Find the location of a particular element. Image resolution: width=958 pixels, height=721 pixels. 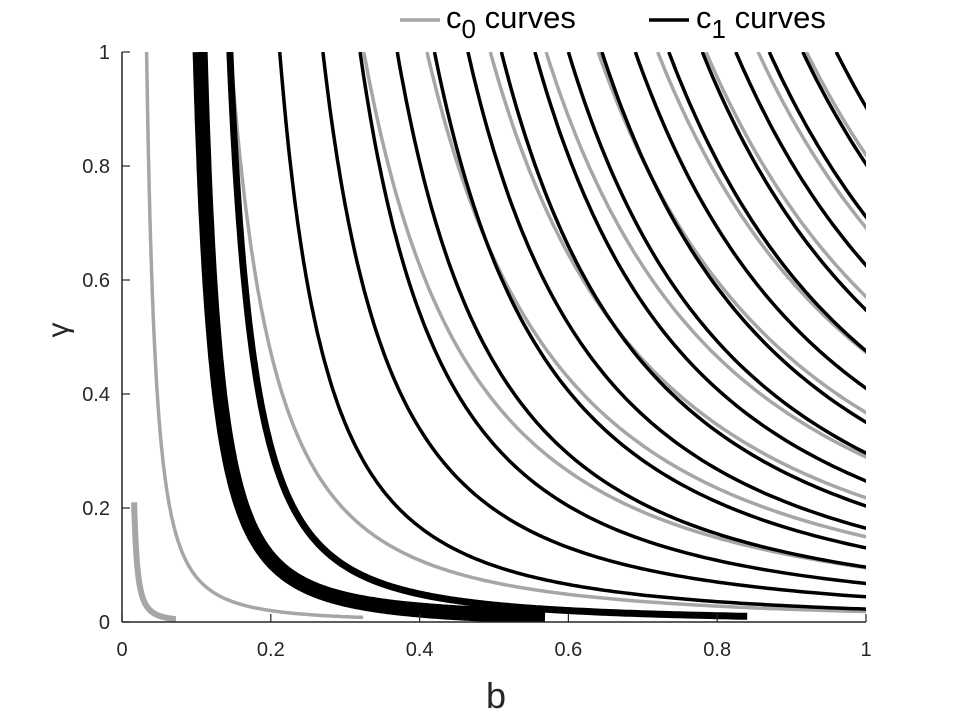

x-tick-label: 0.8 is located at coordinates (717, 650).